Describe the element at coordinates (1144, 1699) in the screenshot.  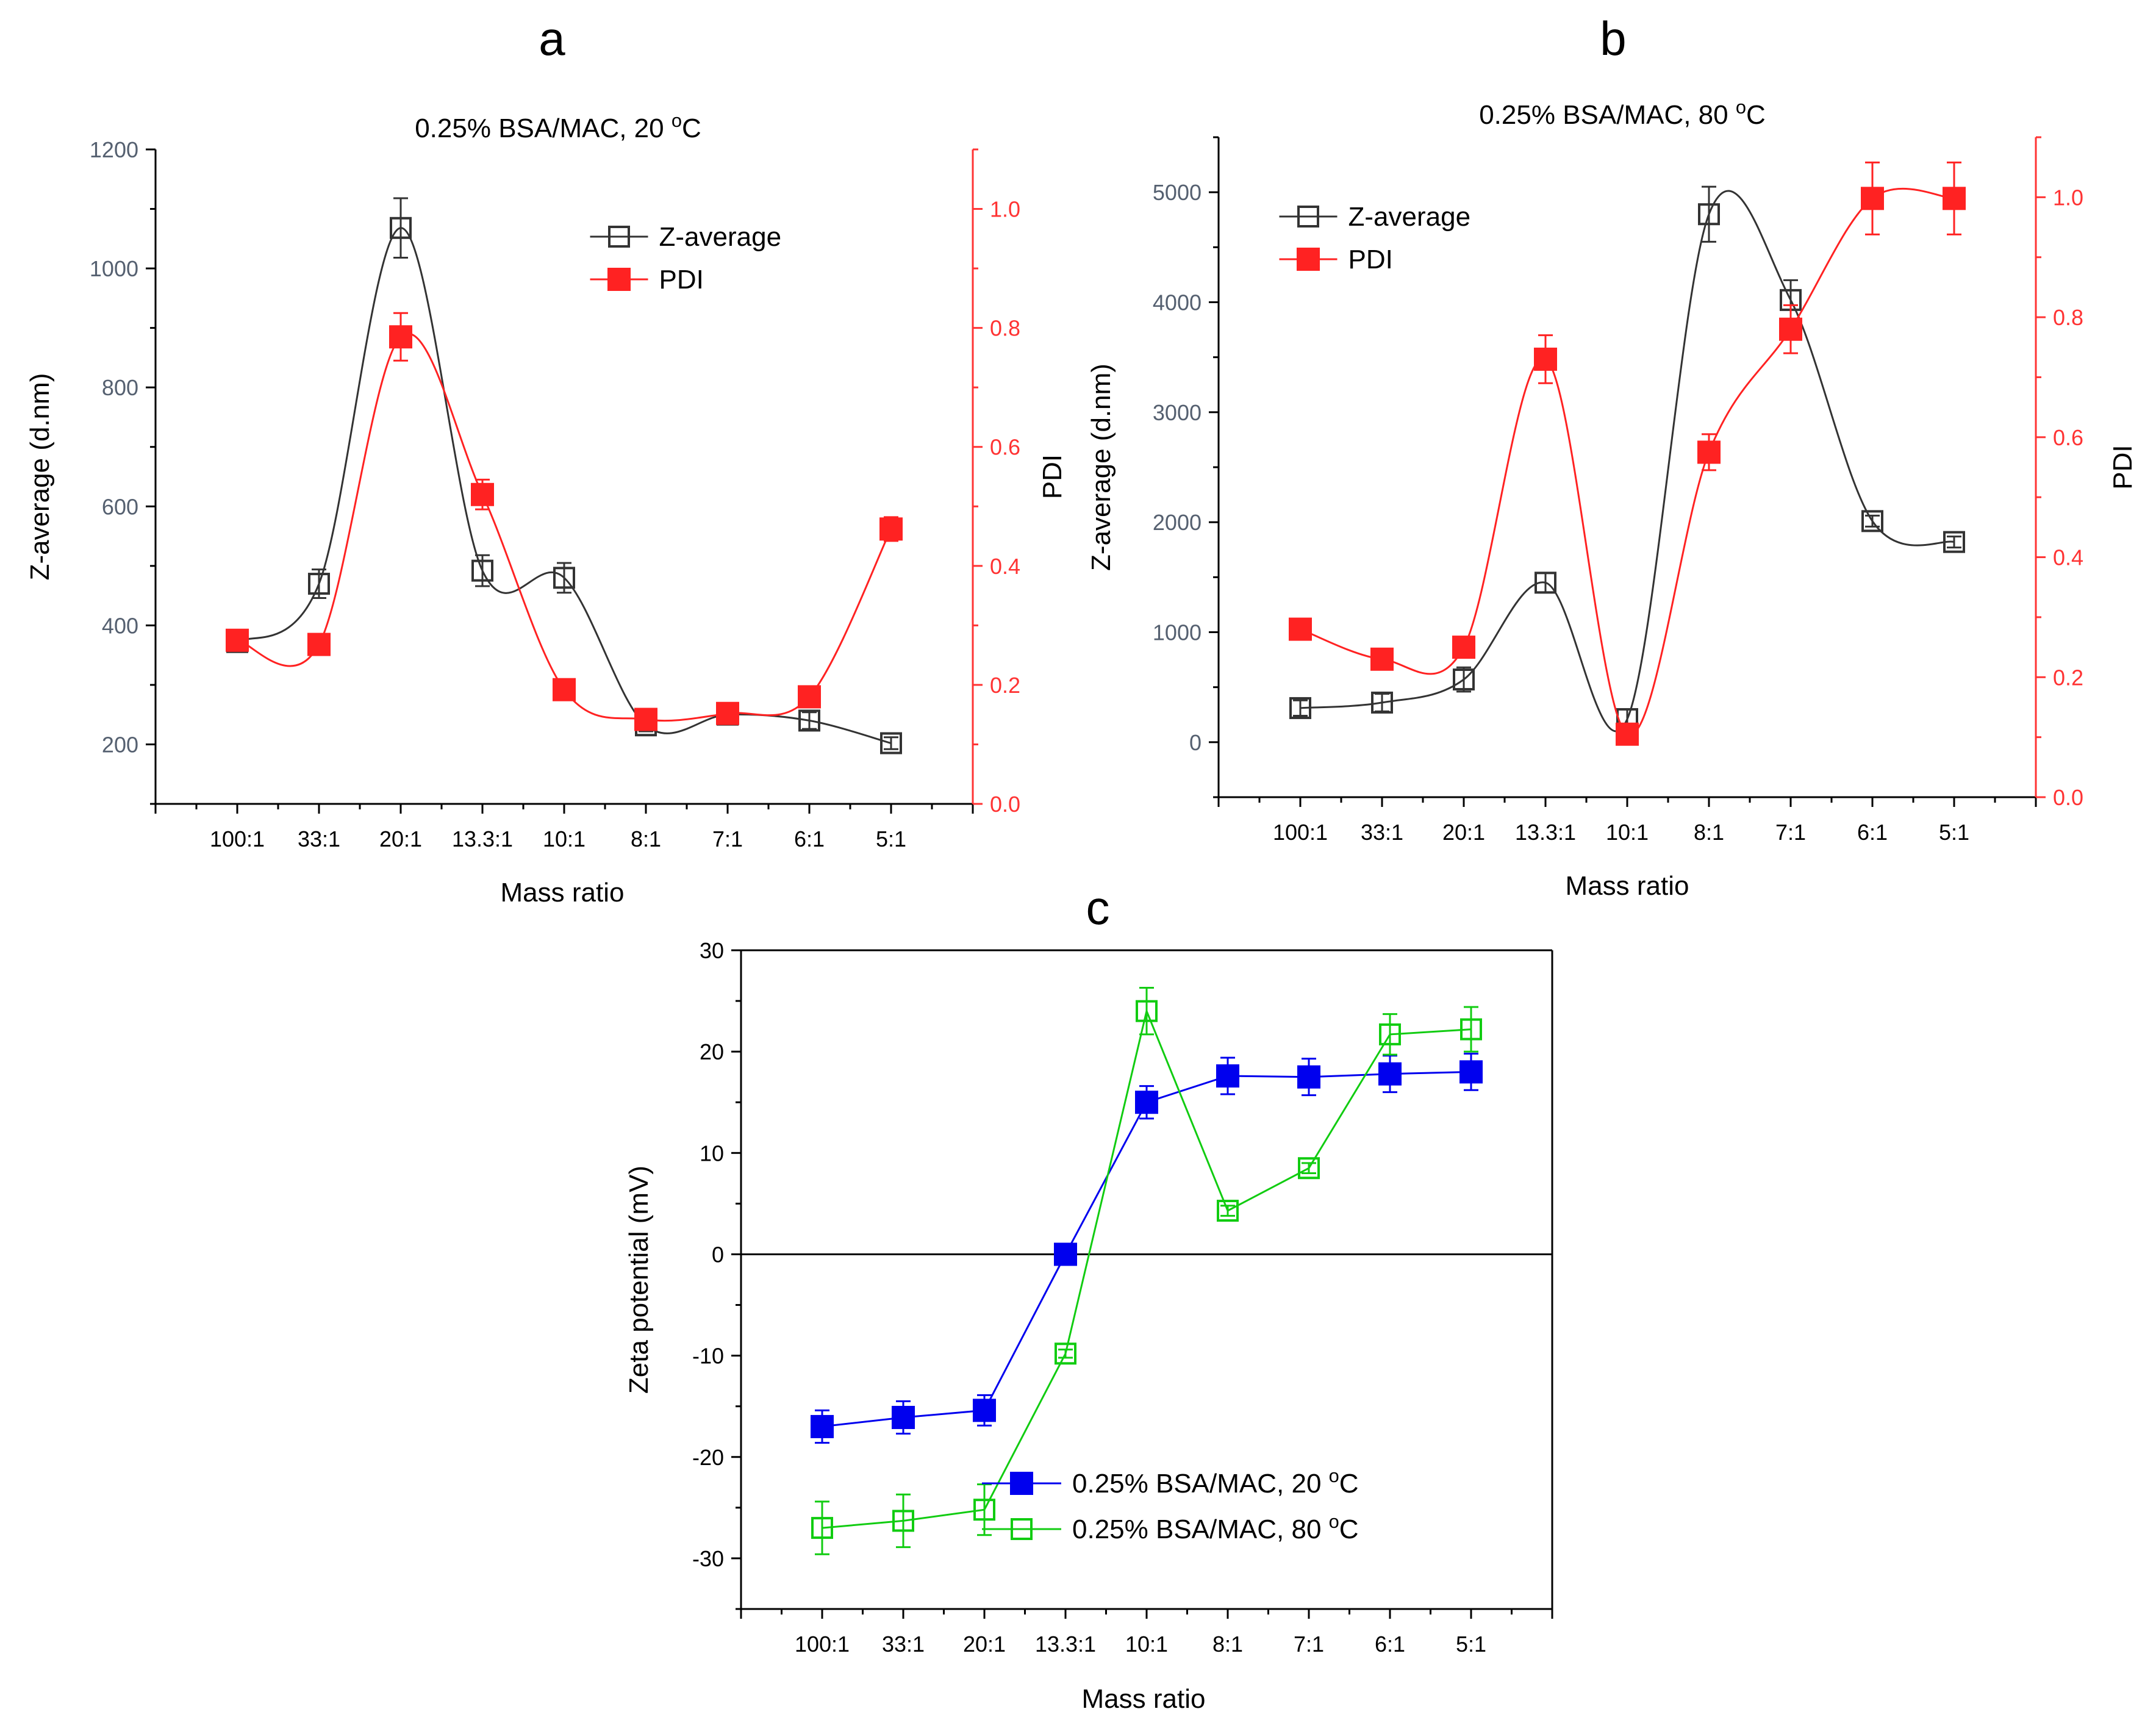
I see `x-axis-label: Mass ratio` at that location.